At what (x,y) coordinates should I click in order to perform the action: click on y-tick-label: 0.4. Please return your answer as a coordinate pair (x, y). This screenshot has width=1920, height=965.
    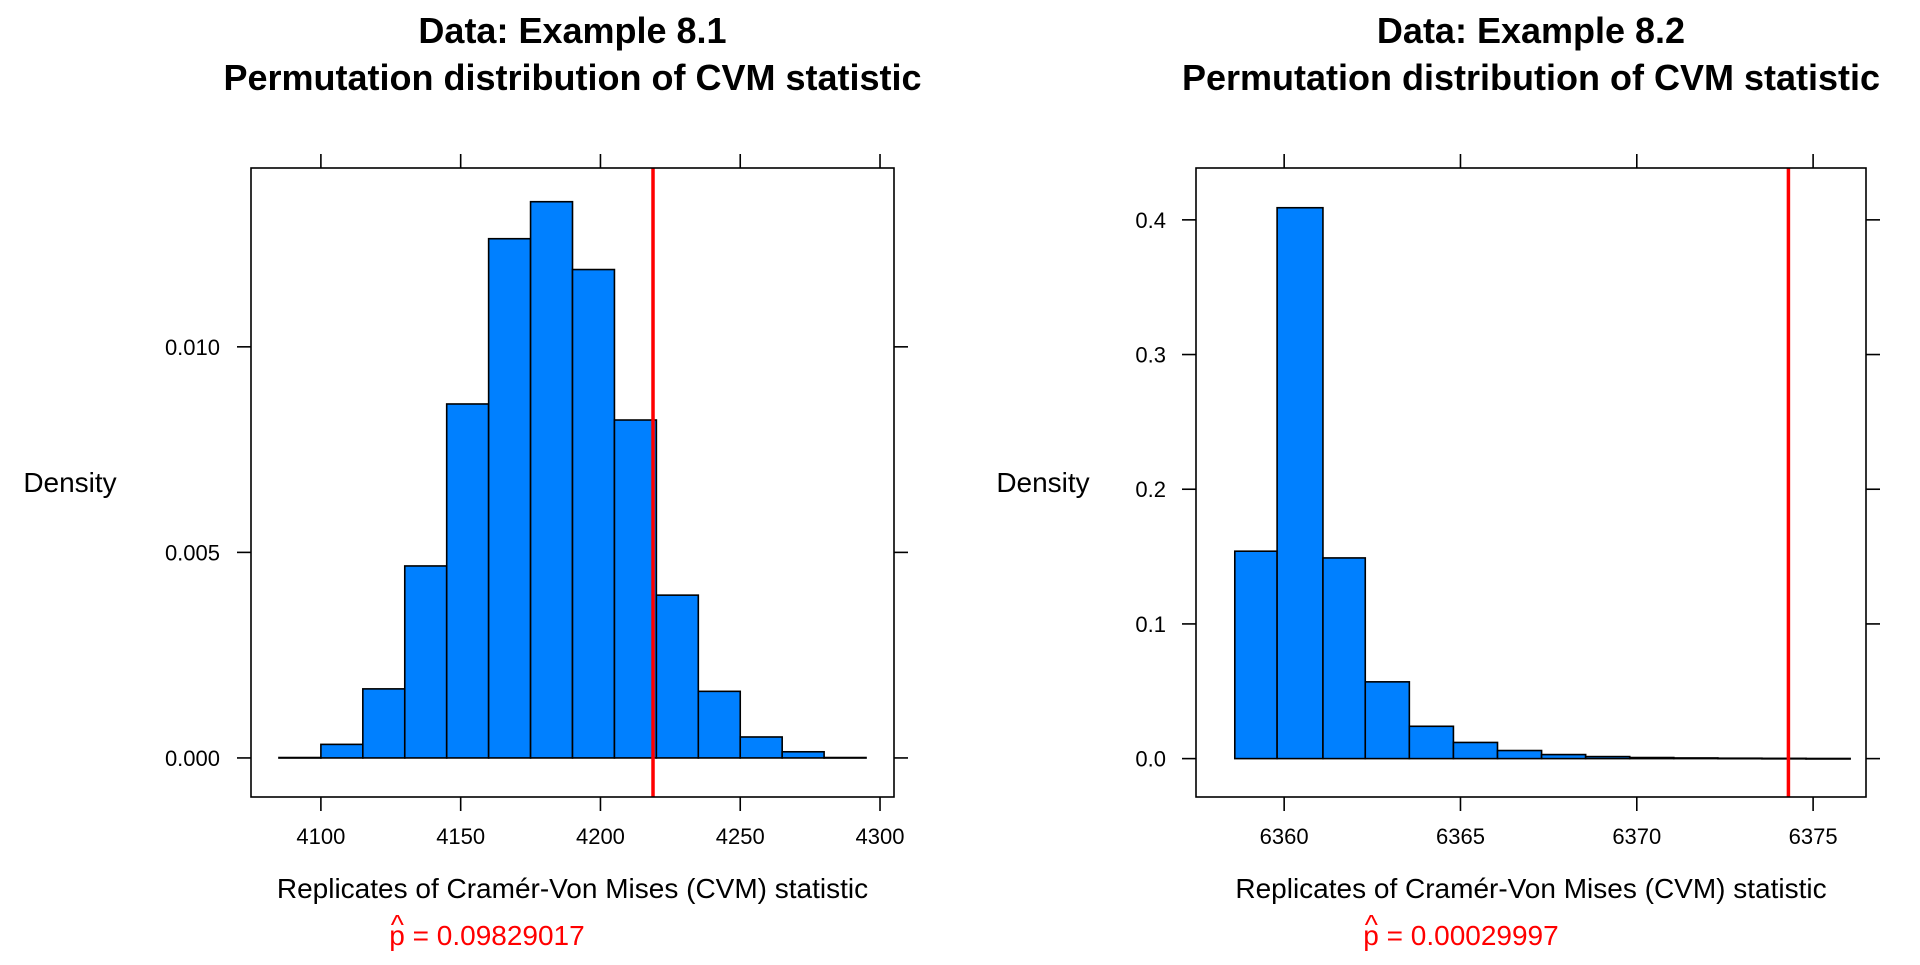
    Looking at the image, I should click on (1150, 220).